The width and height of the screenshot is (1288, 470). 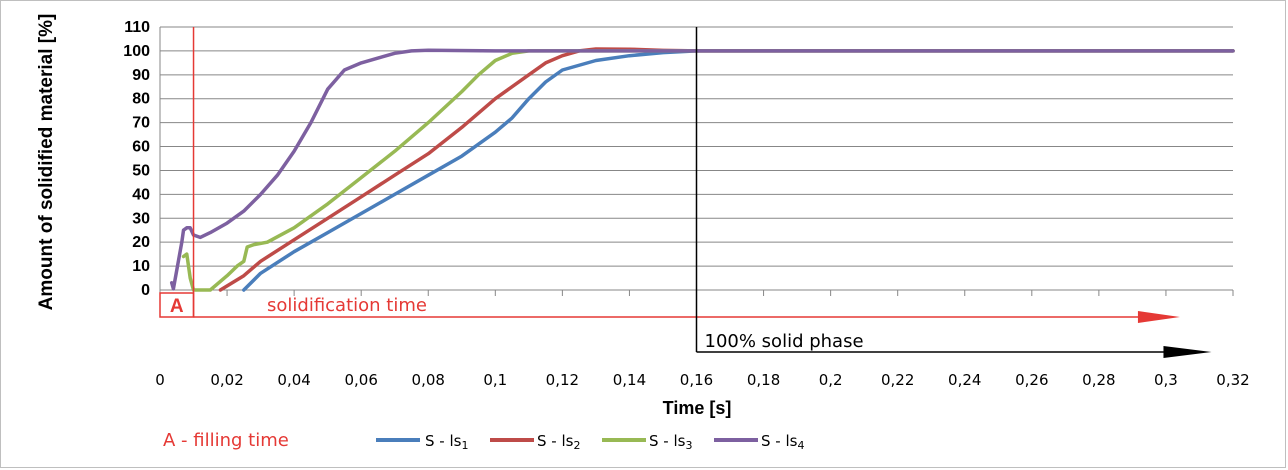 I want to click on y-tick-label-10: 10, so click(x=141, y=266).